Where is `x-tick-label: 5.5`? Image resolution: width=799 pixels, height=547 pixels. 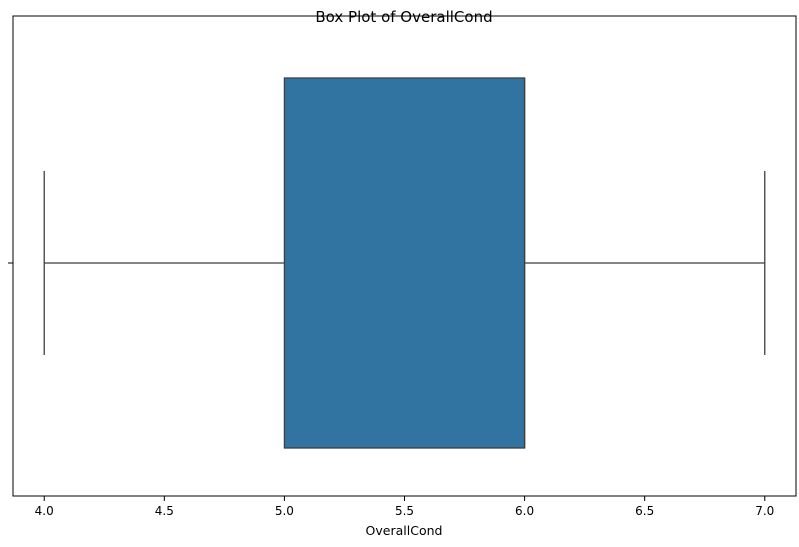 x-tick-label: 5.5 is located at coordinates (404, 511).